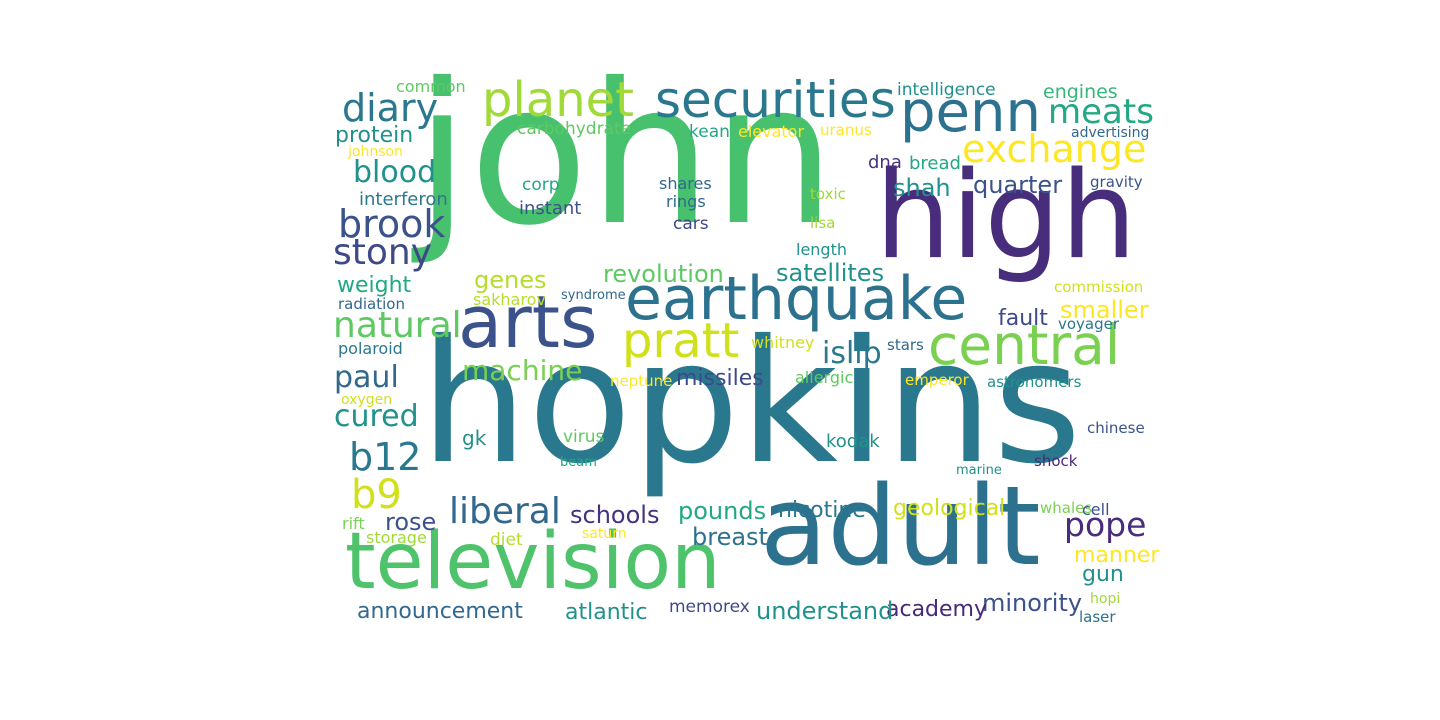 The width and height of the screenshot is (1440, 720). Describe the element at coordinates (720, 379) in the screenshot. I see `word-missiles: missiles` at that location.